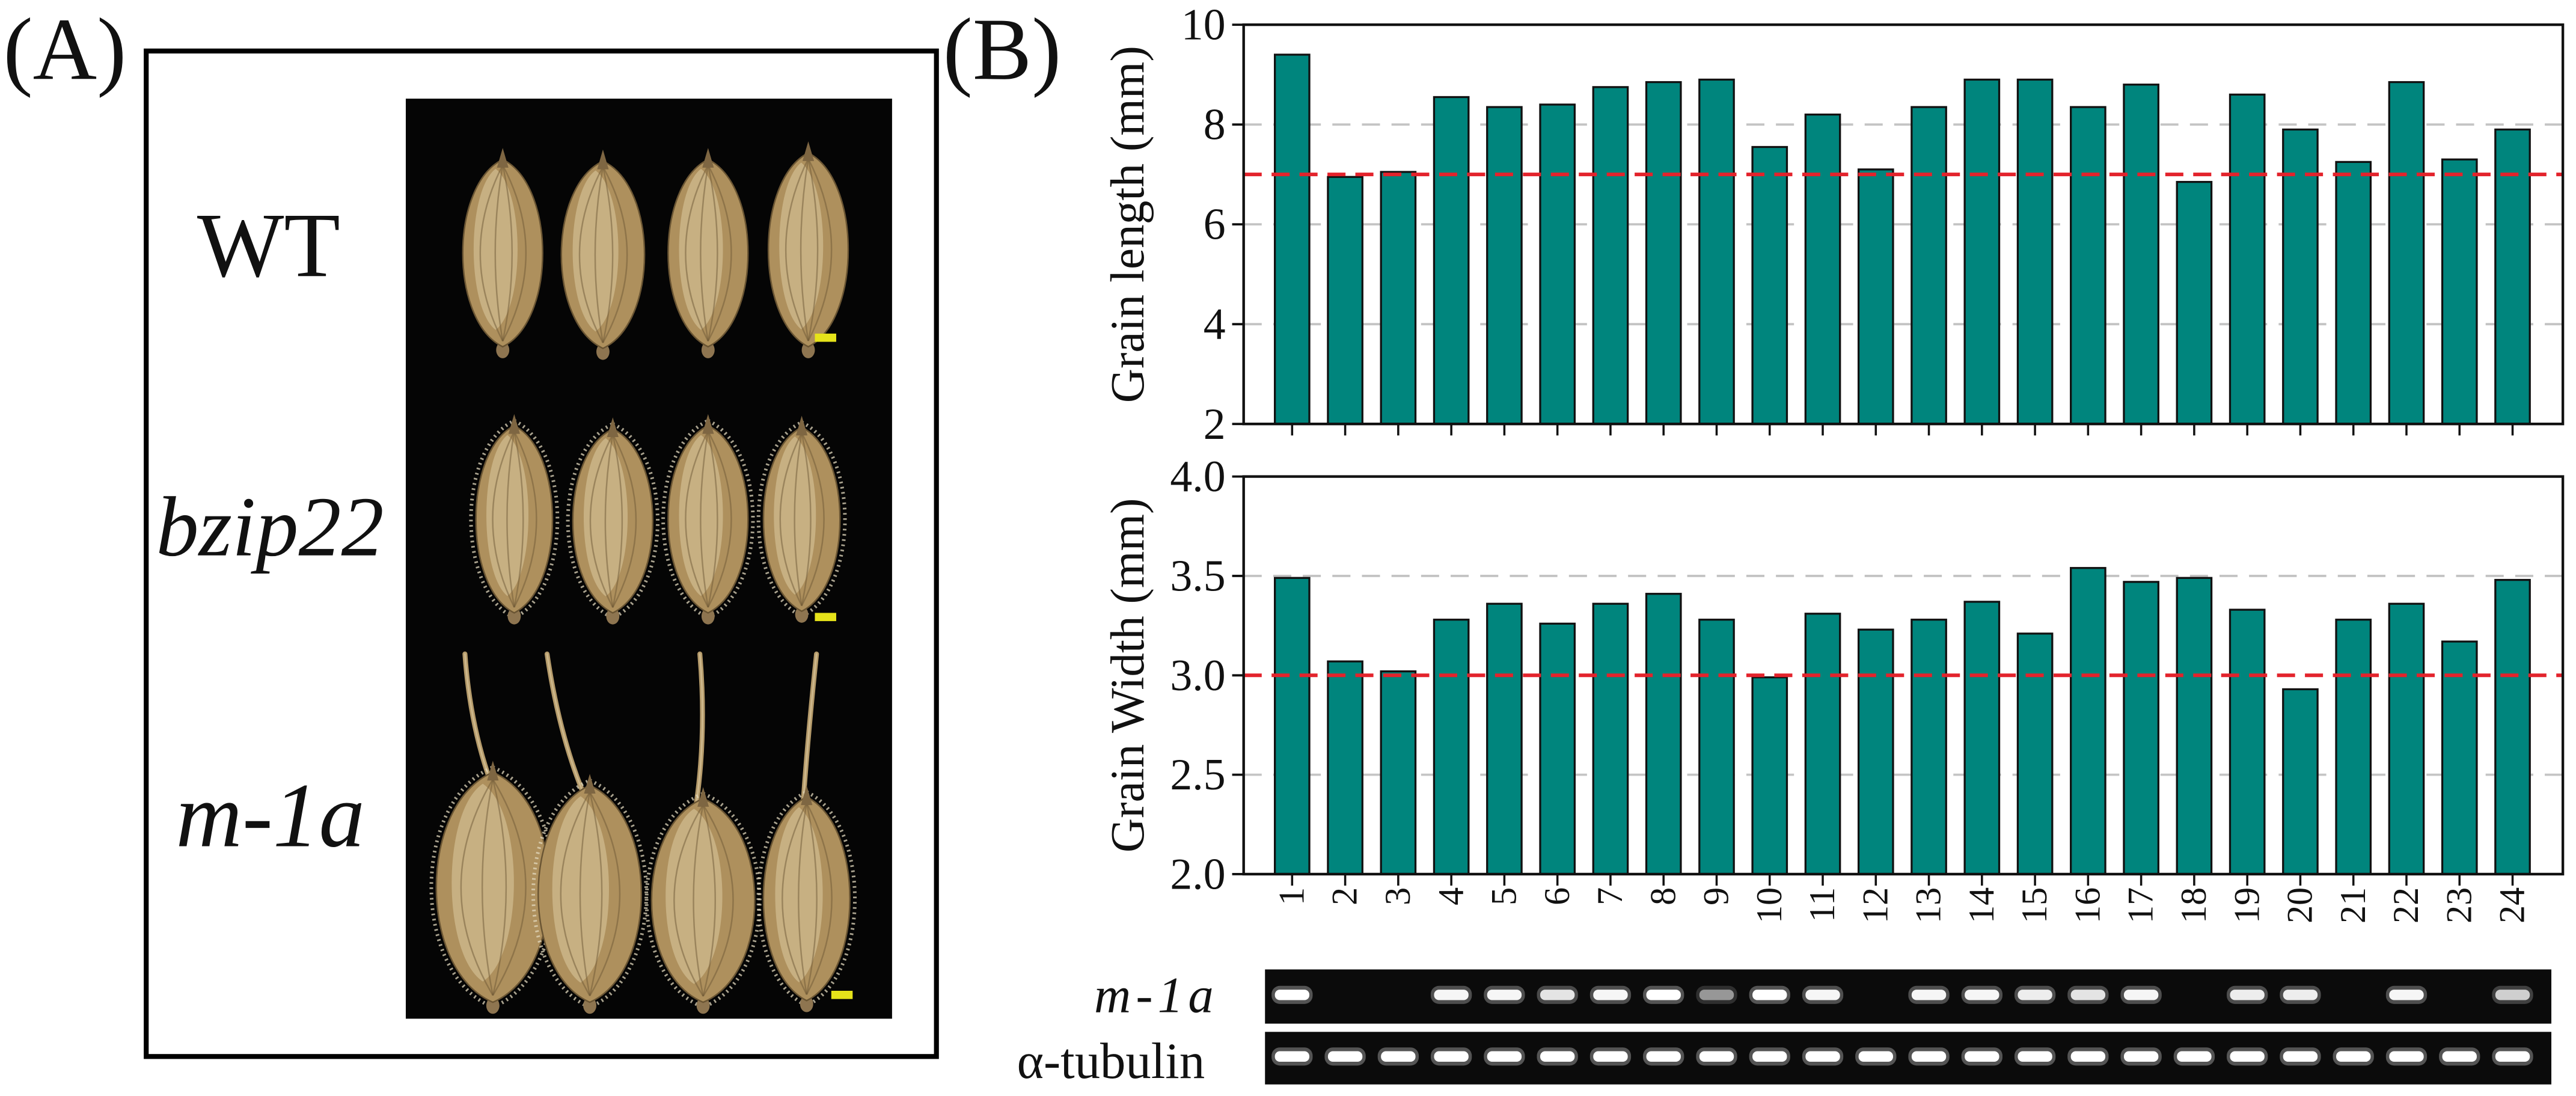 This screenshot has height=1096, width=2576. What do you see at coordinates (1203, 24) in the screenshot?
I see `y-tick-label: 10` at bounding box center [1203, 24].